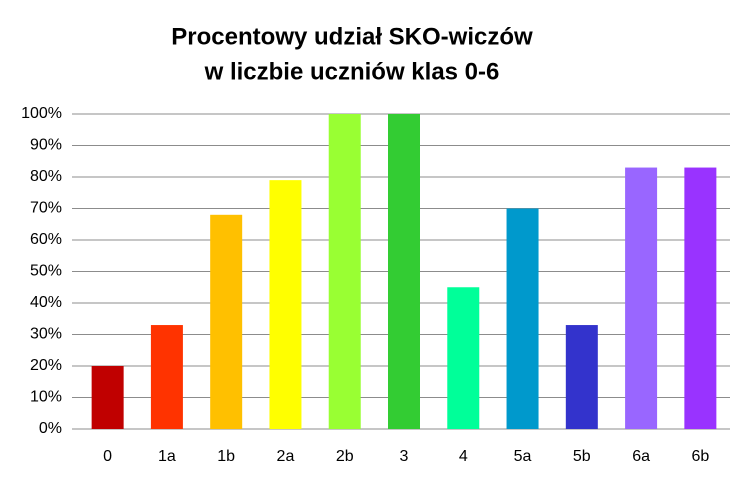  I want to click on x-tick-label: 2a, so click(286, 456).